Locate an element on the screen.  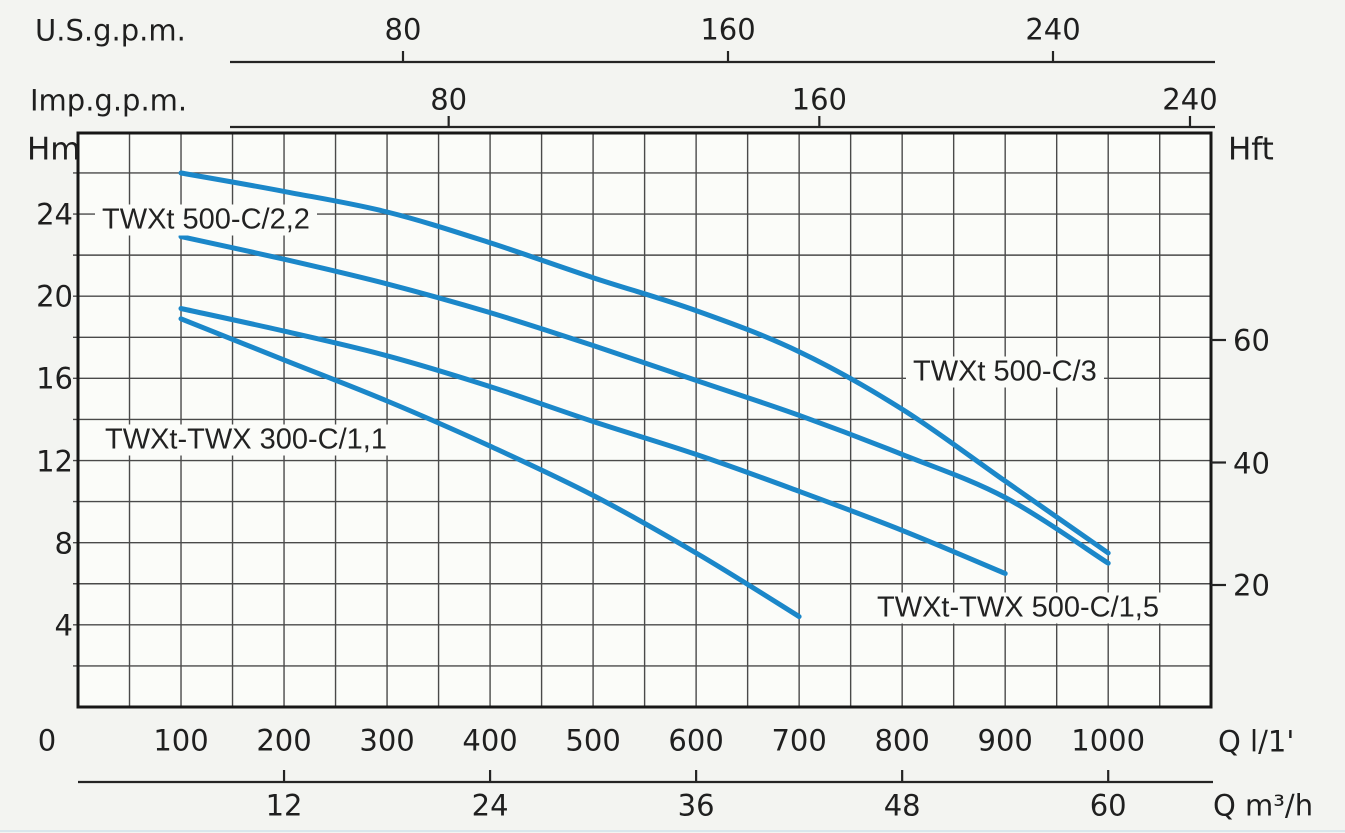
hft-tick-40: 40 is located at coordinates (1251, 463).